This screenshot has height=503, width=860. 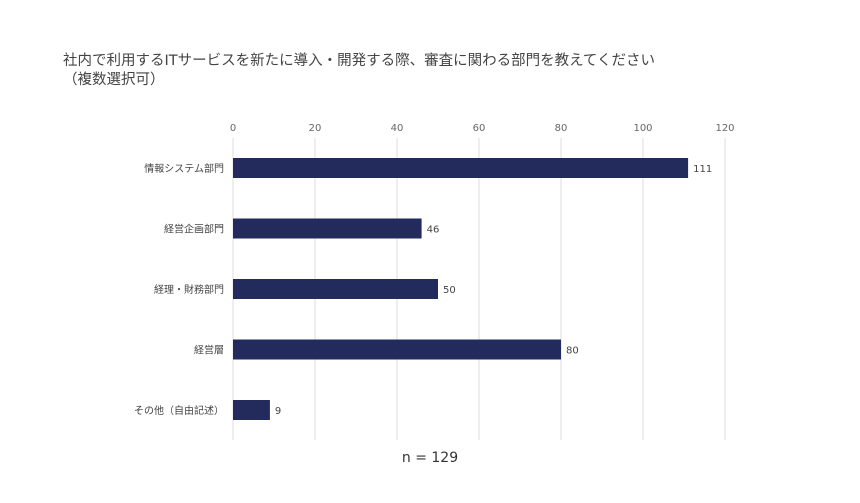 I want to click on chart-title-line-2: （複数選択可）, so click(x=114, y=80).